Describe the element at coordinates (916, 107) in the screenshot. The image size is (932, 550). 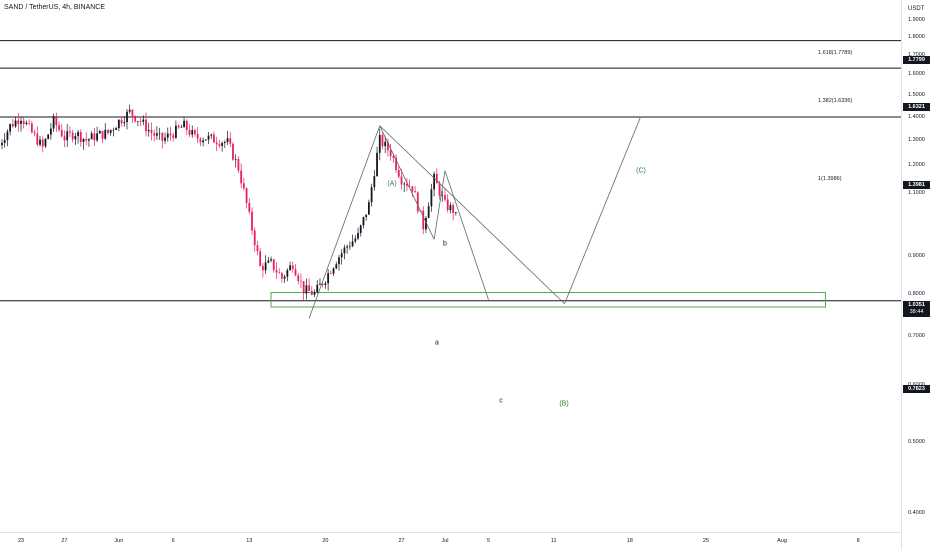
I see `fib-1382-price-tag: 1.6321` at that location.